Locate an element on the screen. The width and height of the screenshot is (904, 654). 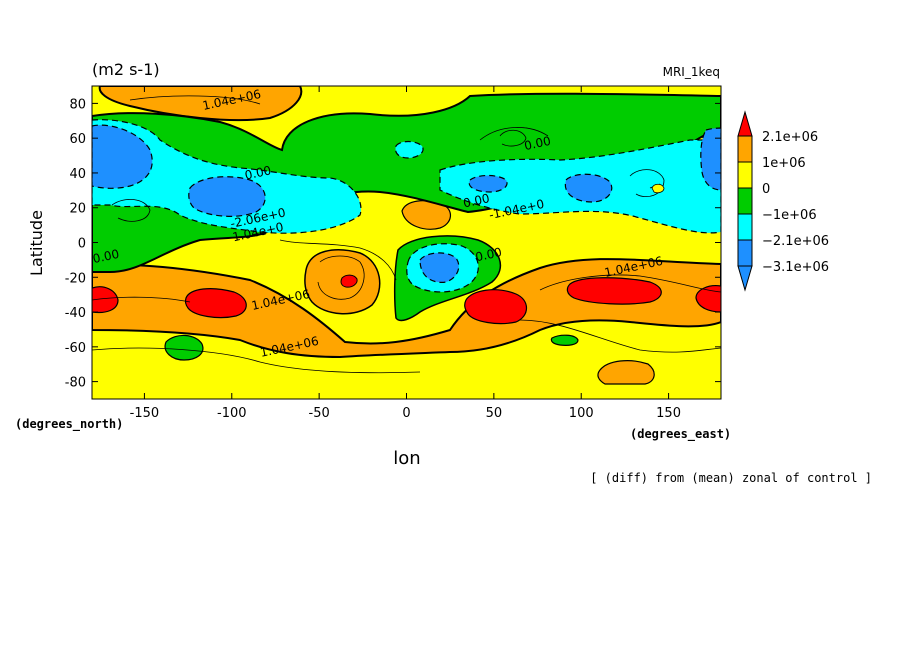
x-tick-label: 150 is located at coordinates (668, 413).